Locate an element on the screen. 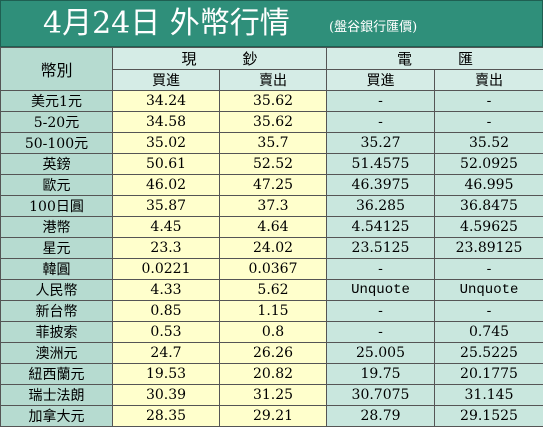 The width and height of the screenshot is (543, 444). cash-buy-cell: 46.02 is located at coordinates (166, 185).